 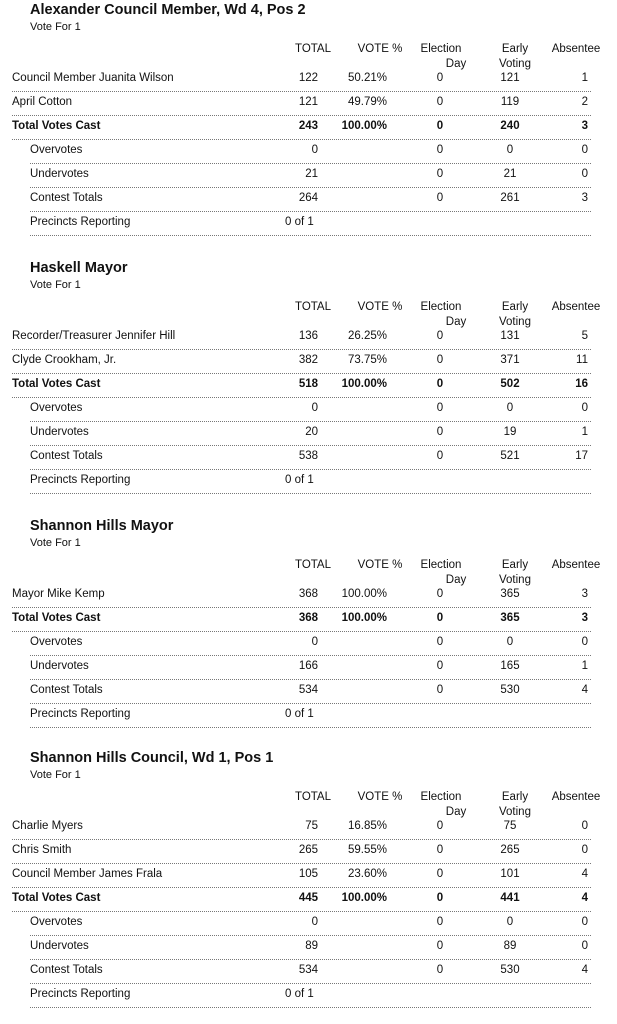 I want to click on total-votes-cast-row: Total Votes Cast 445 100.00% 0 441 4, so click(x=308, y=900).